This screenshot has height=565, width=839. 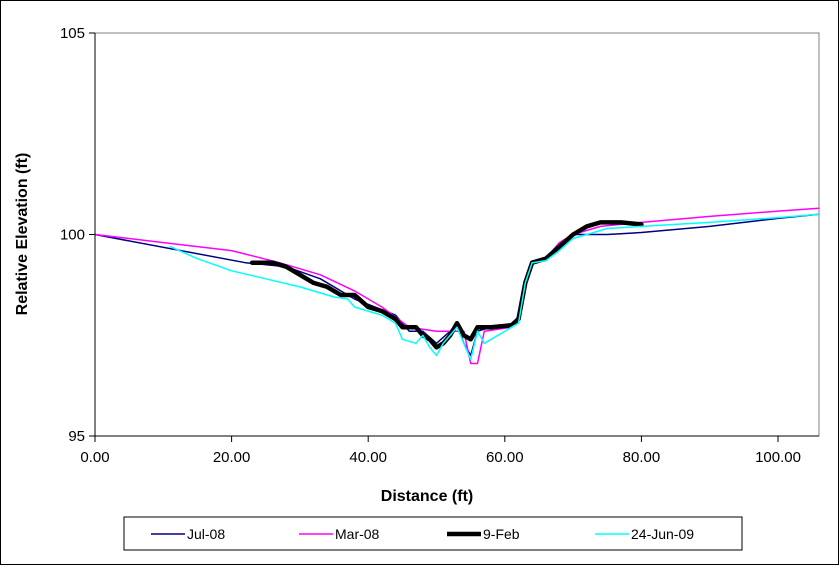 I want to click on legend: Jul-08 Mar-08 9-Feb 24-Jun-09, so click(x=433, y=533).